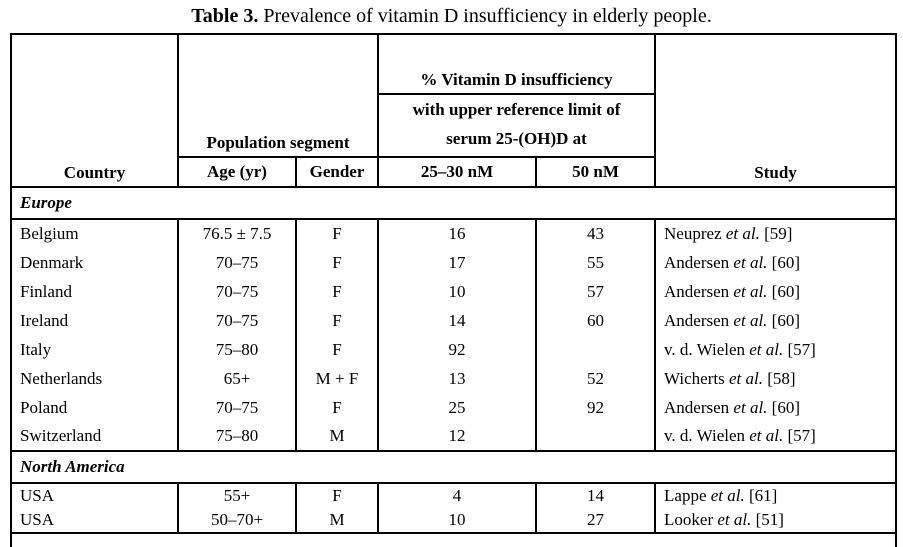 The height and width of the screenshot is (547, 903). What do you see at coordinates (457, 436) in the screenshot?
I see `cell-pct-25-30: 12` at bounding box center [457, 436].